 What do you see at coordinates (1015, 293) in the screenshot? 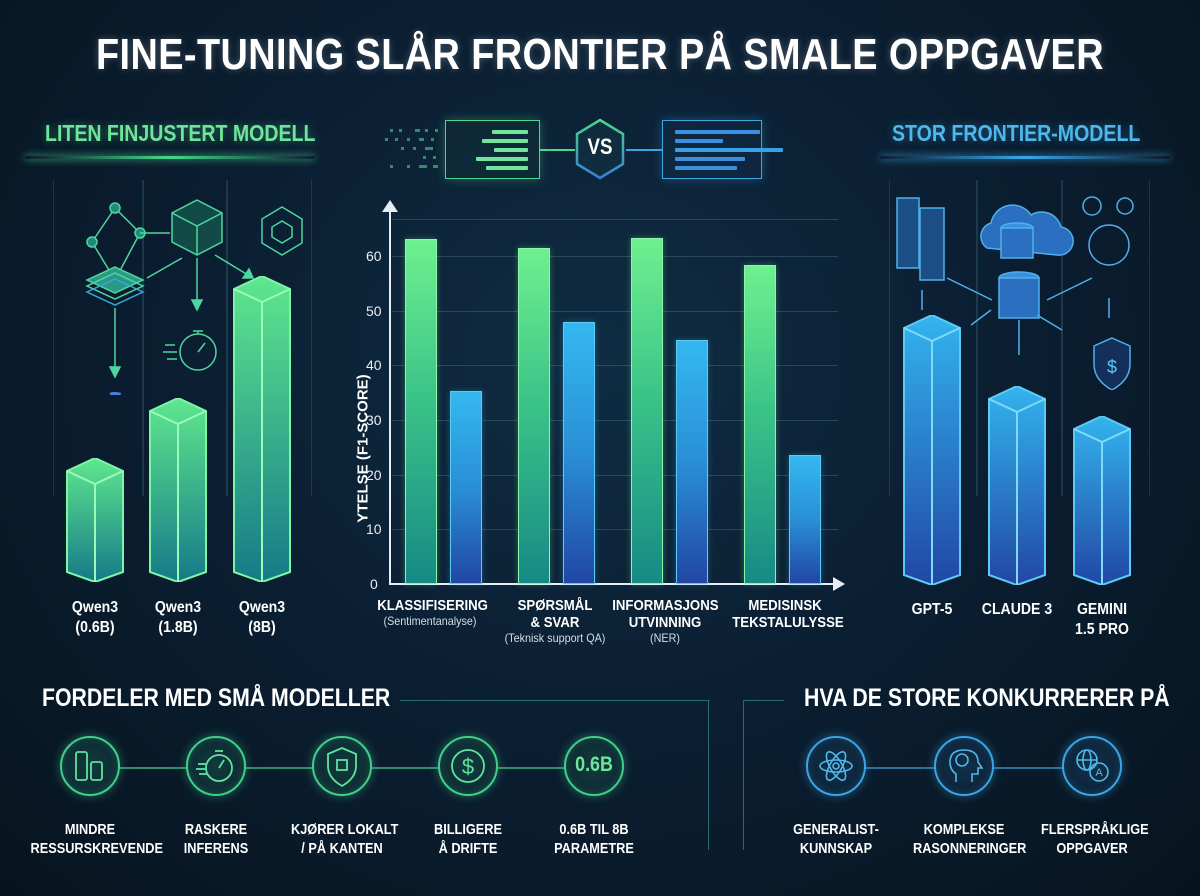
I see `right-icon-cluster: $` at bounding box center [1015, 293].